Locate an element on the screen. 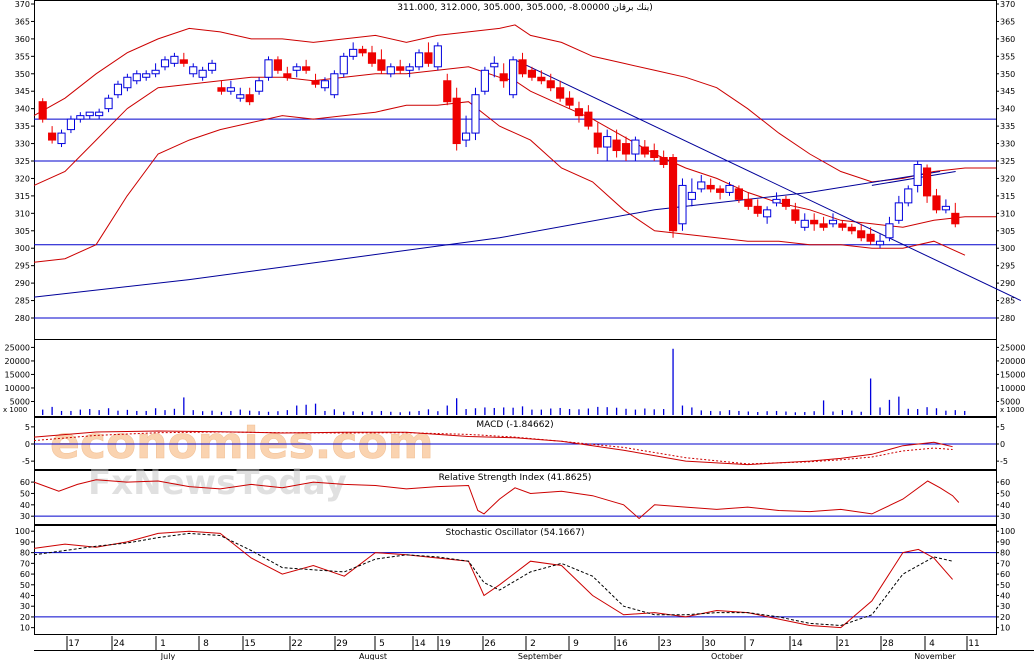  stochastic-y-label-left: 60 is located at coordinates (25, 574).